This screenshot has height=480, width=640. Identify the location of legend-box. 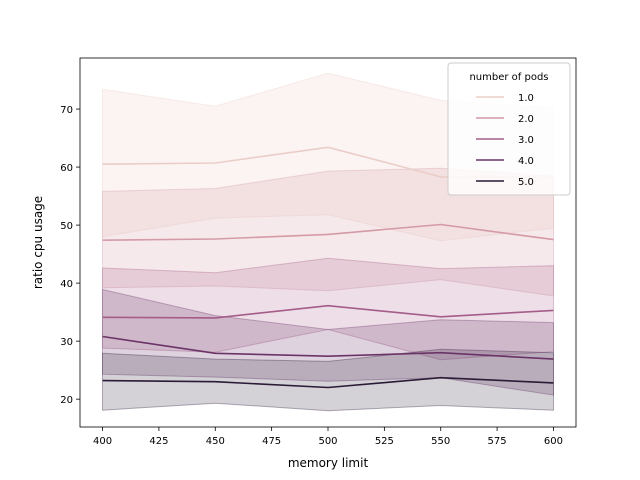
(509, 129).